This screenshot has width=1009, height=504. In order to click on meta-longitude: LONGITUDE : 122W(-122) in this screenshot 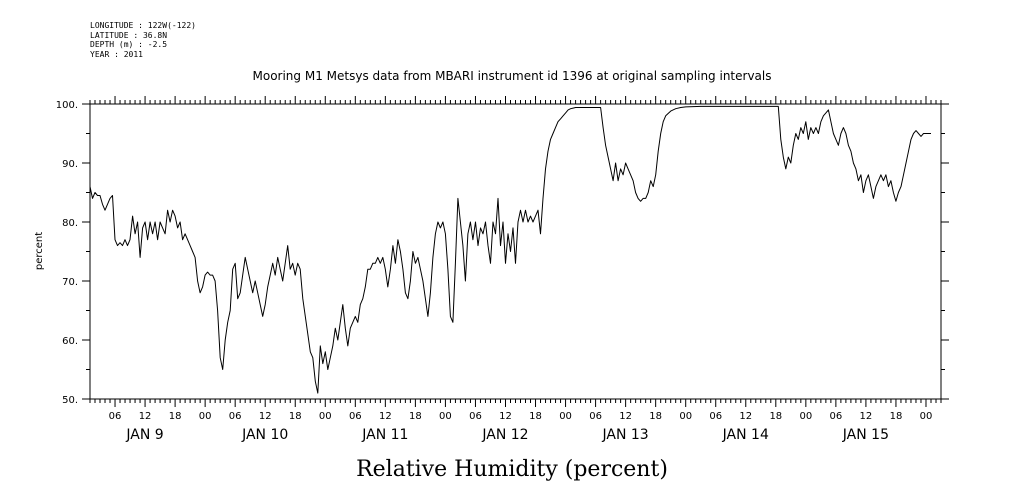, I will do `click(143, 25)`.